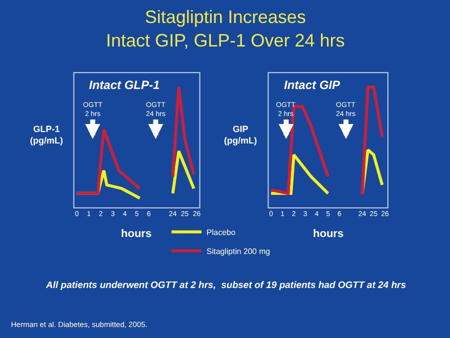 This screenshot has width=450, height=338. I want to click on y-axis-title: GLP-1 (pg/mL), so click(46, 135).